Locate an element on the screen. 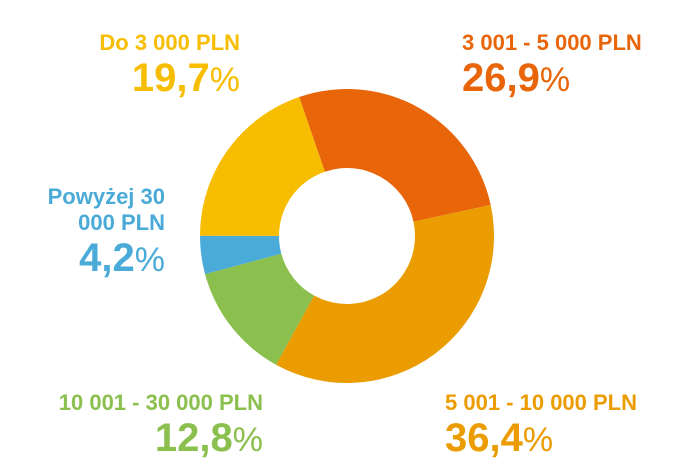 The width and height of the screenshot is (688, 462). category-label: 5 001 - 10 000 PLN is located at coordinates (541, 402).